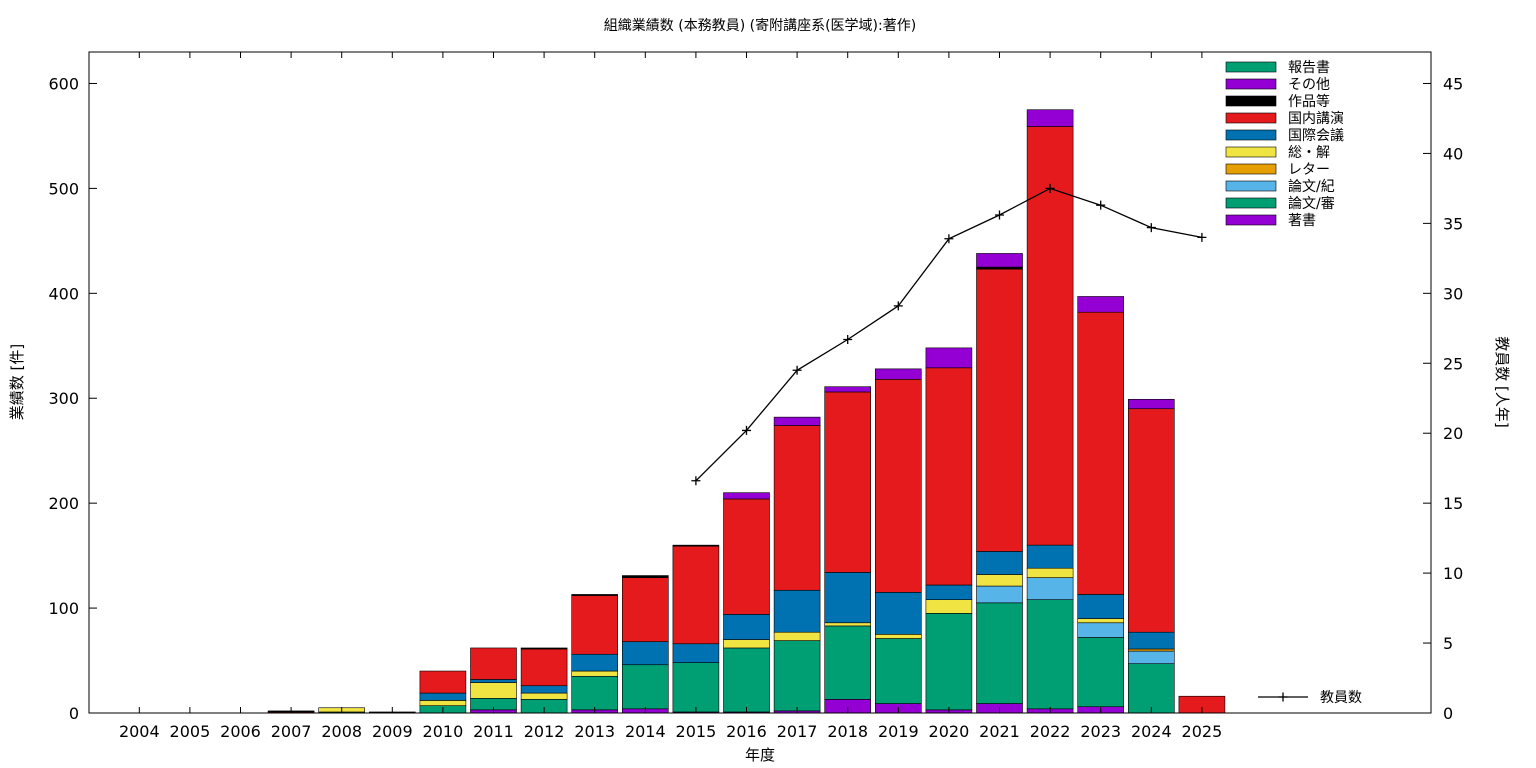 This screenshot has width=1536, height=768. What do you see at coordinates (291, 731) in the screenshot?
I see `x-tick-label-2007: 2007` at bounding box center [291, 731].